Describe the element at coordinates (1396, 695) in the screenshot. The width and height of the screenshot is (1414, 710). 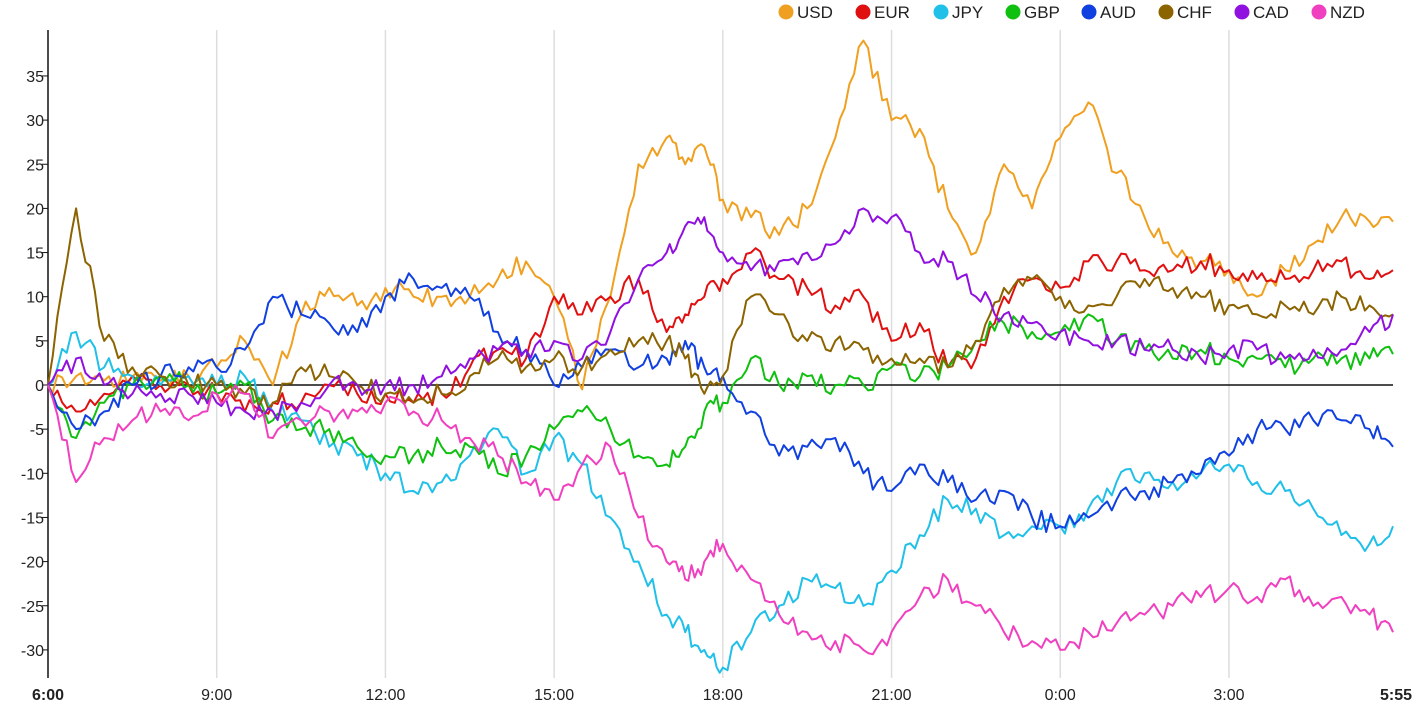
I see `x-tick-label: 5:55` at that location.